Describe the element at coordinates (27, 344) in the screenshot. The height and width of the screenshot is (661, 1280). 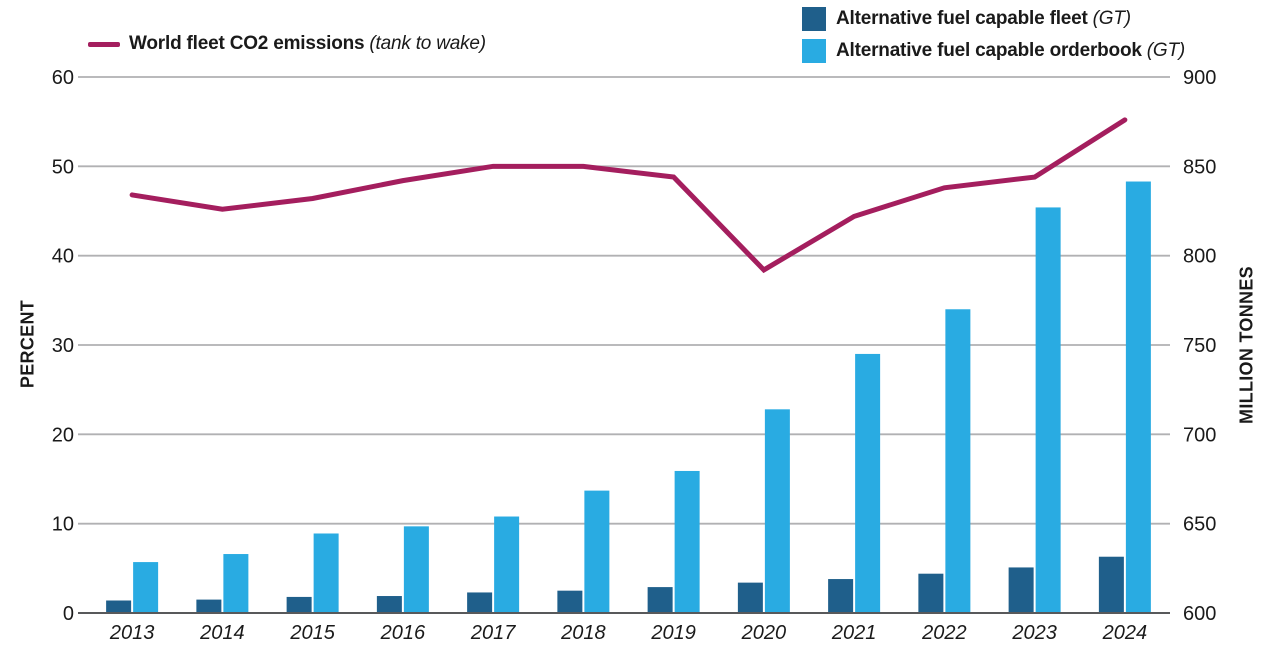
I see `left-axis-title: PERCENT` at that location.